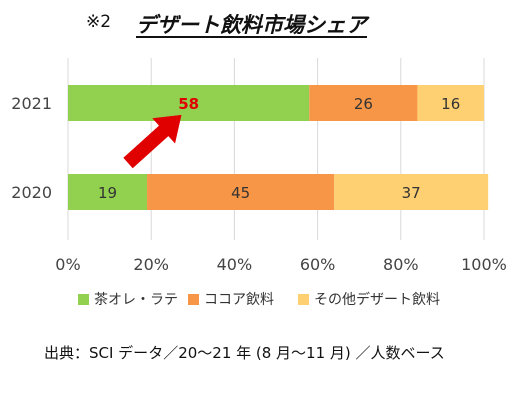  Describe the element at coordinates (484, 264) in the screenshot. I see `x-tick-label: 100%` at that location.